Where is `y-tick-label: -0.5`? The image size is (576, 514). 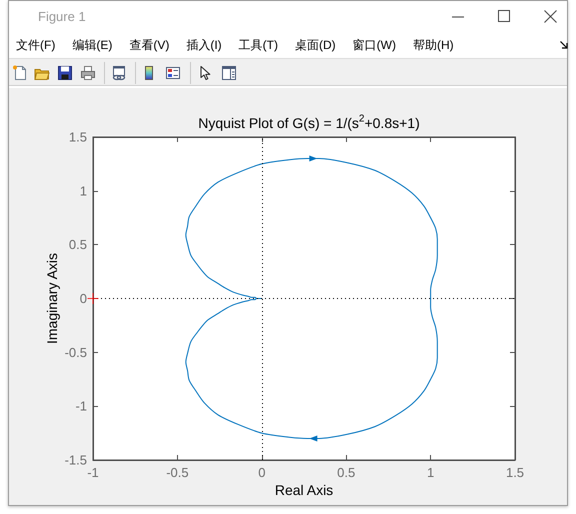 y-tick-label: -0.5 is located at coordinates (75, 352).